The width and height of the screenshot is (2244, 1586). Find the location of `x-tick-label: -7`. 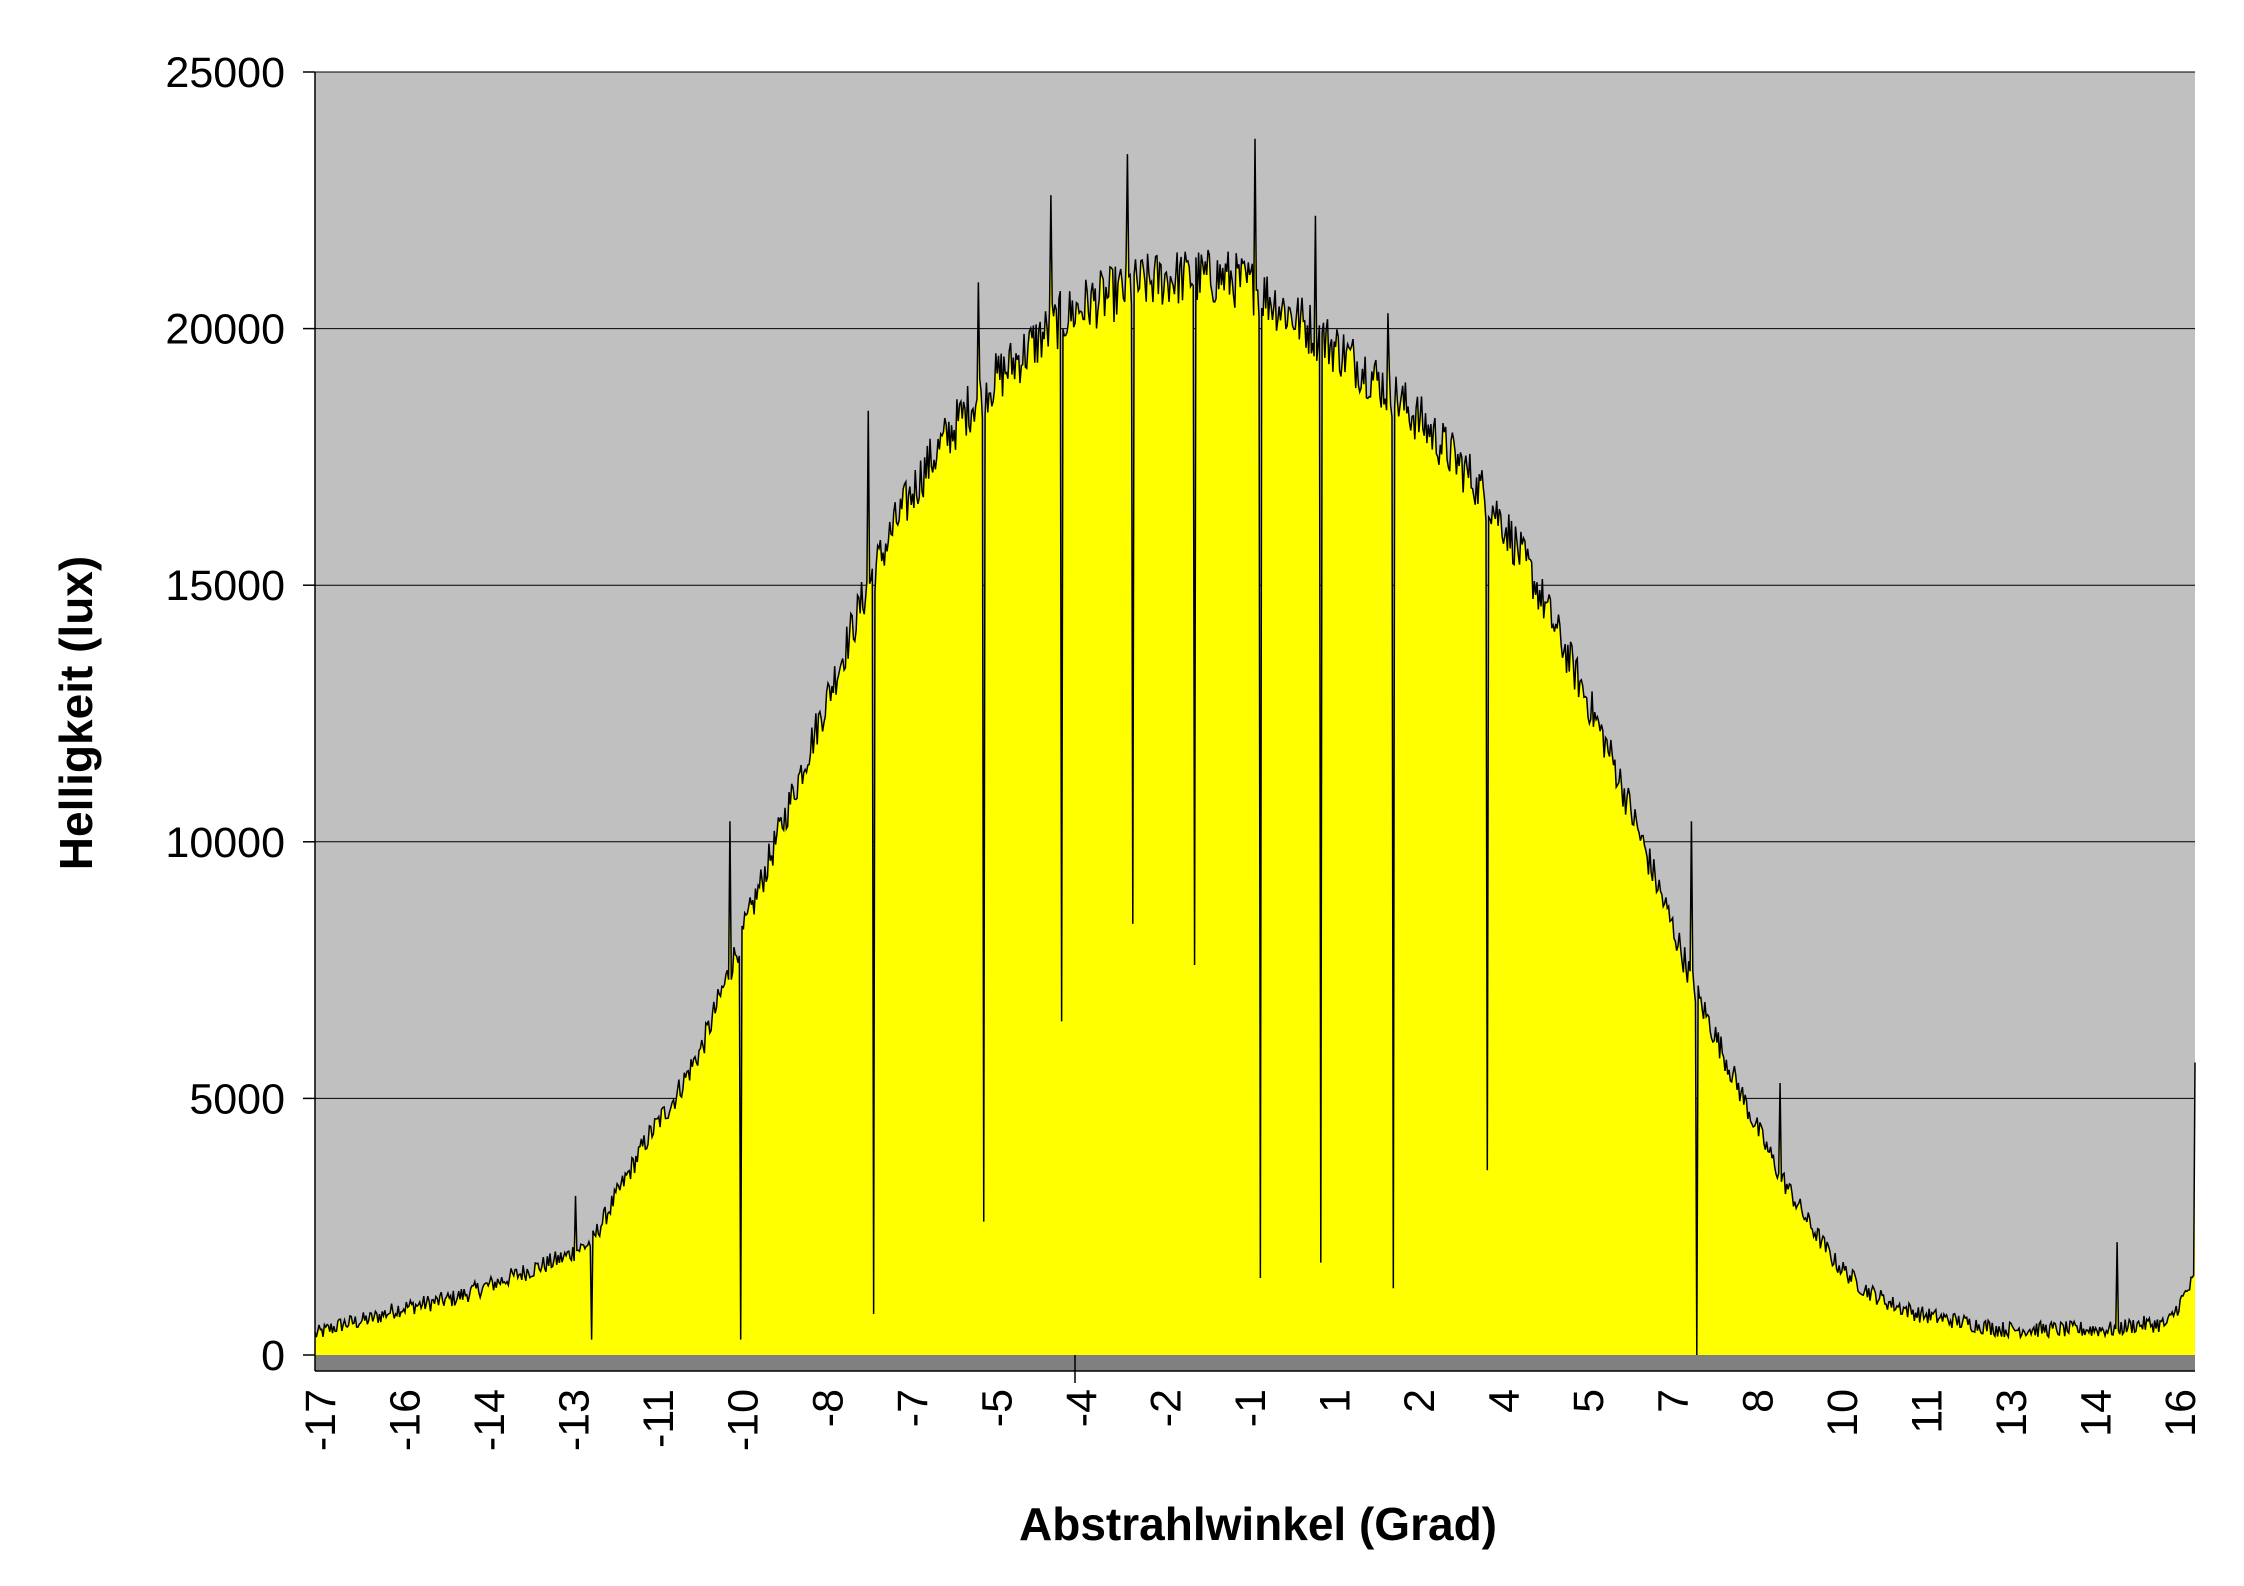

x-tick-label: -7 is located at coordinates (913, 1408).